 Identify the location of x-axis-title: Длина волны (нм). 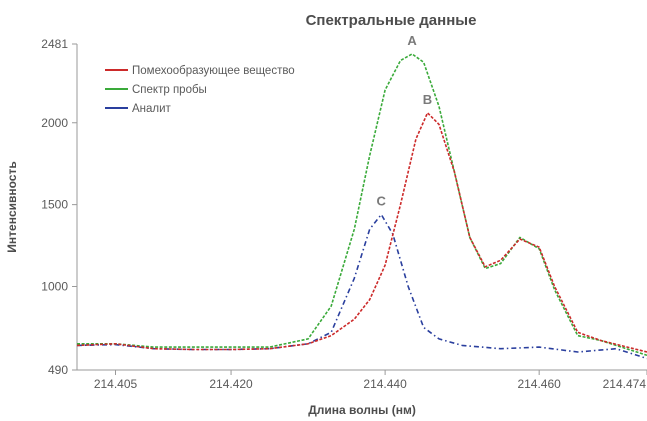
(362, 410).